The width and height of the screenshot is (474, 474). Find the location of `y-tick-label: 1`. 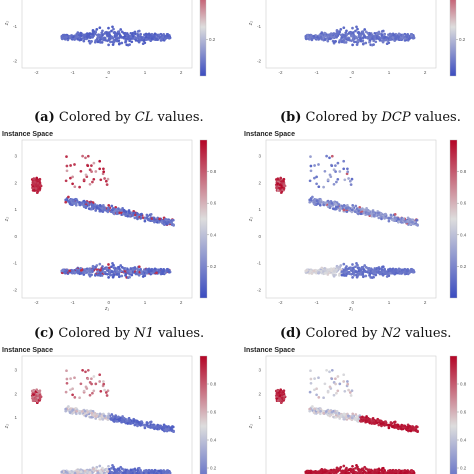

y-tick-label: 1 is located at coordinates (259, 209).